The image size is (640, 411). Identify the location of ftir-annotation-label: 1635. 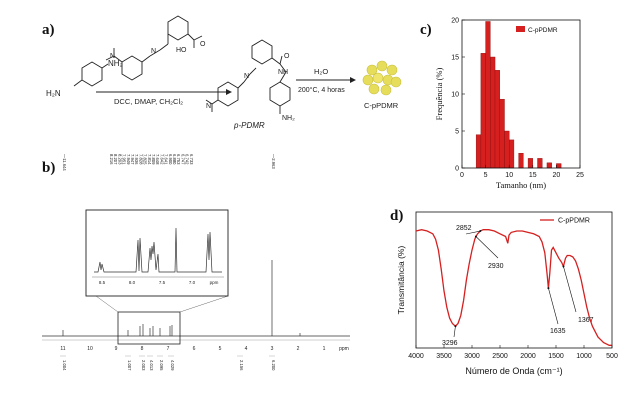
(558, 331).